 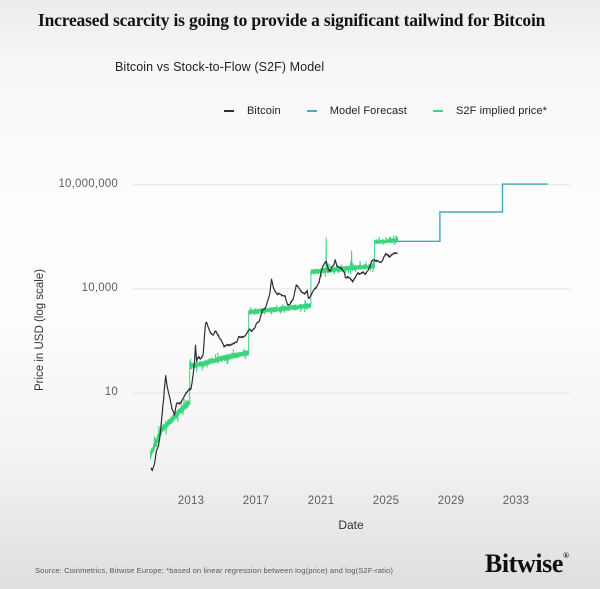 What do you see at coordinates (220, 67) in the screenshot?
I see `chart-title: Bitcoin vs Stock-to-Flow (S2F) Model` at bounding box center [220, 67].